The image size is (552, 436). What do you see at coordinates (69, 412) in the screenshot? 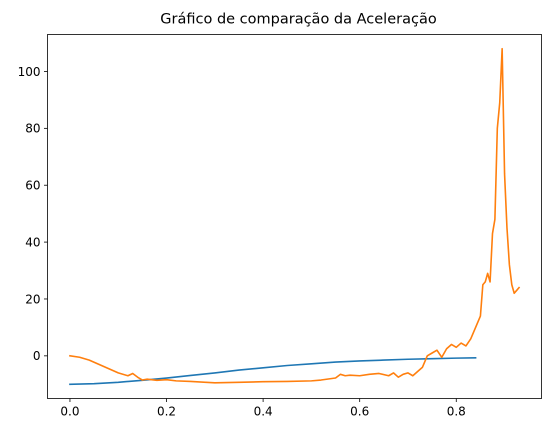
I see `x-tick-label: 0.0` at bounding box center [69, 412].